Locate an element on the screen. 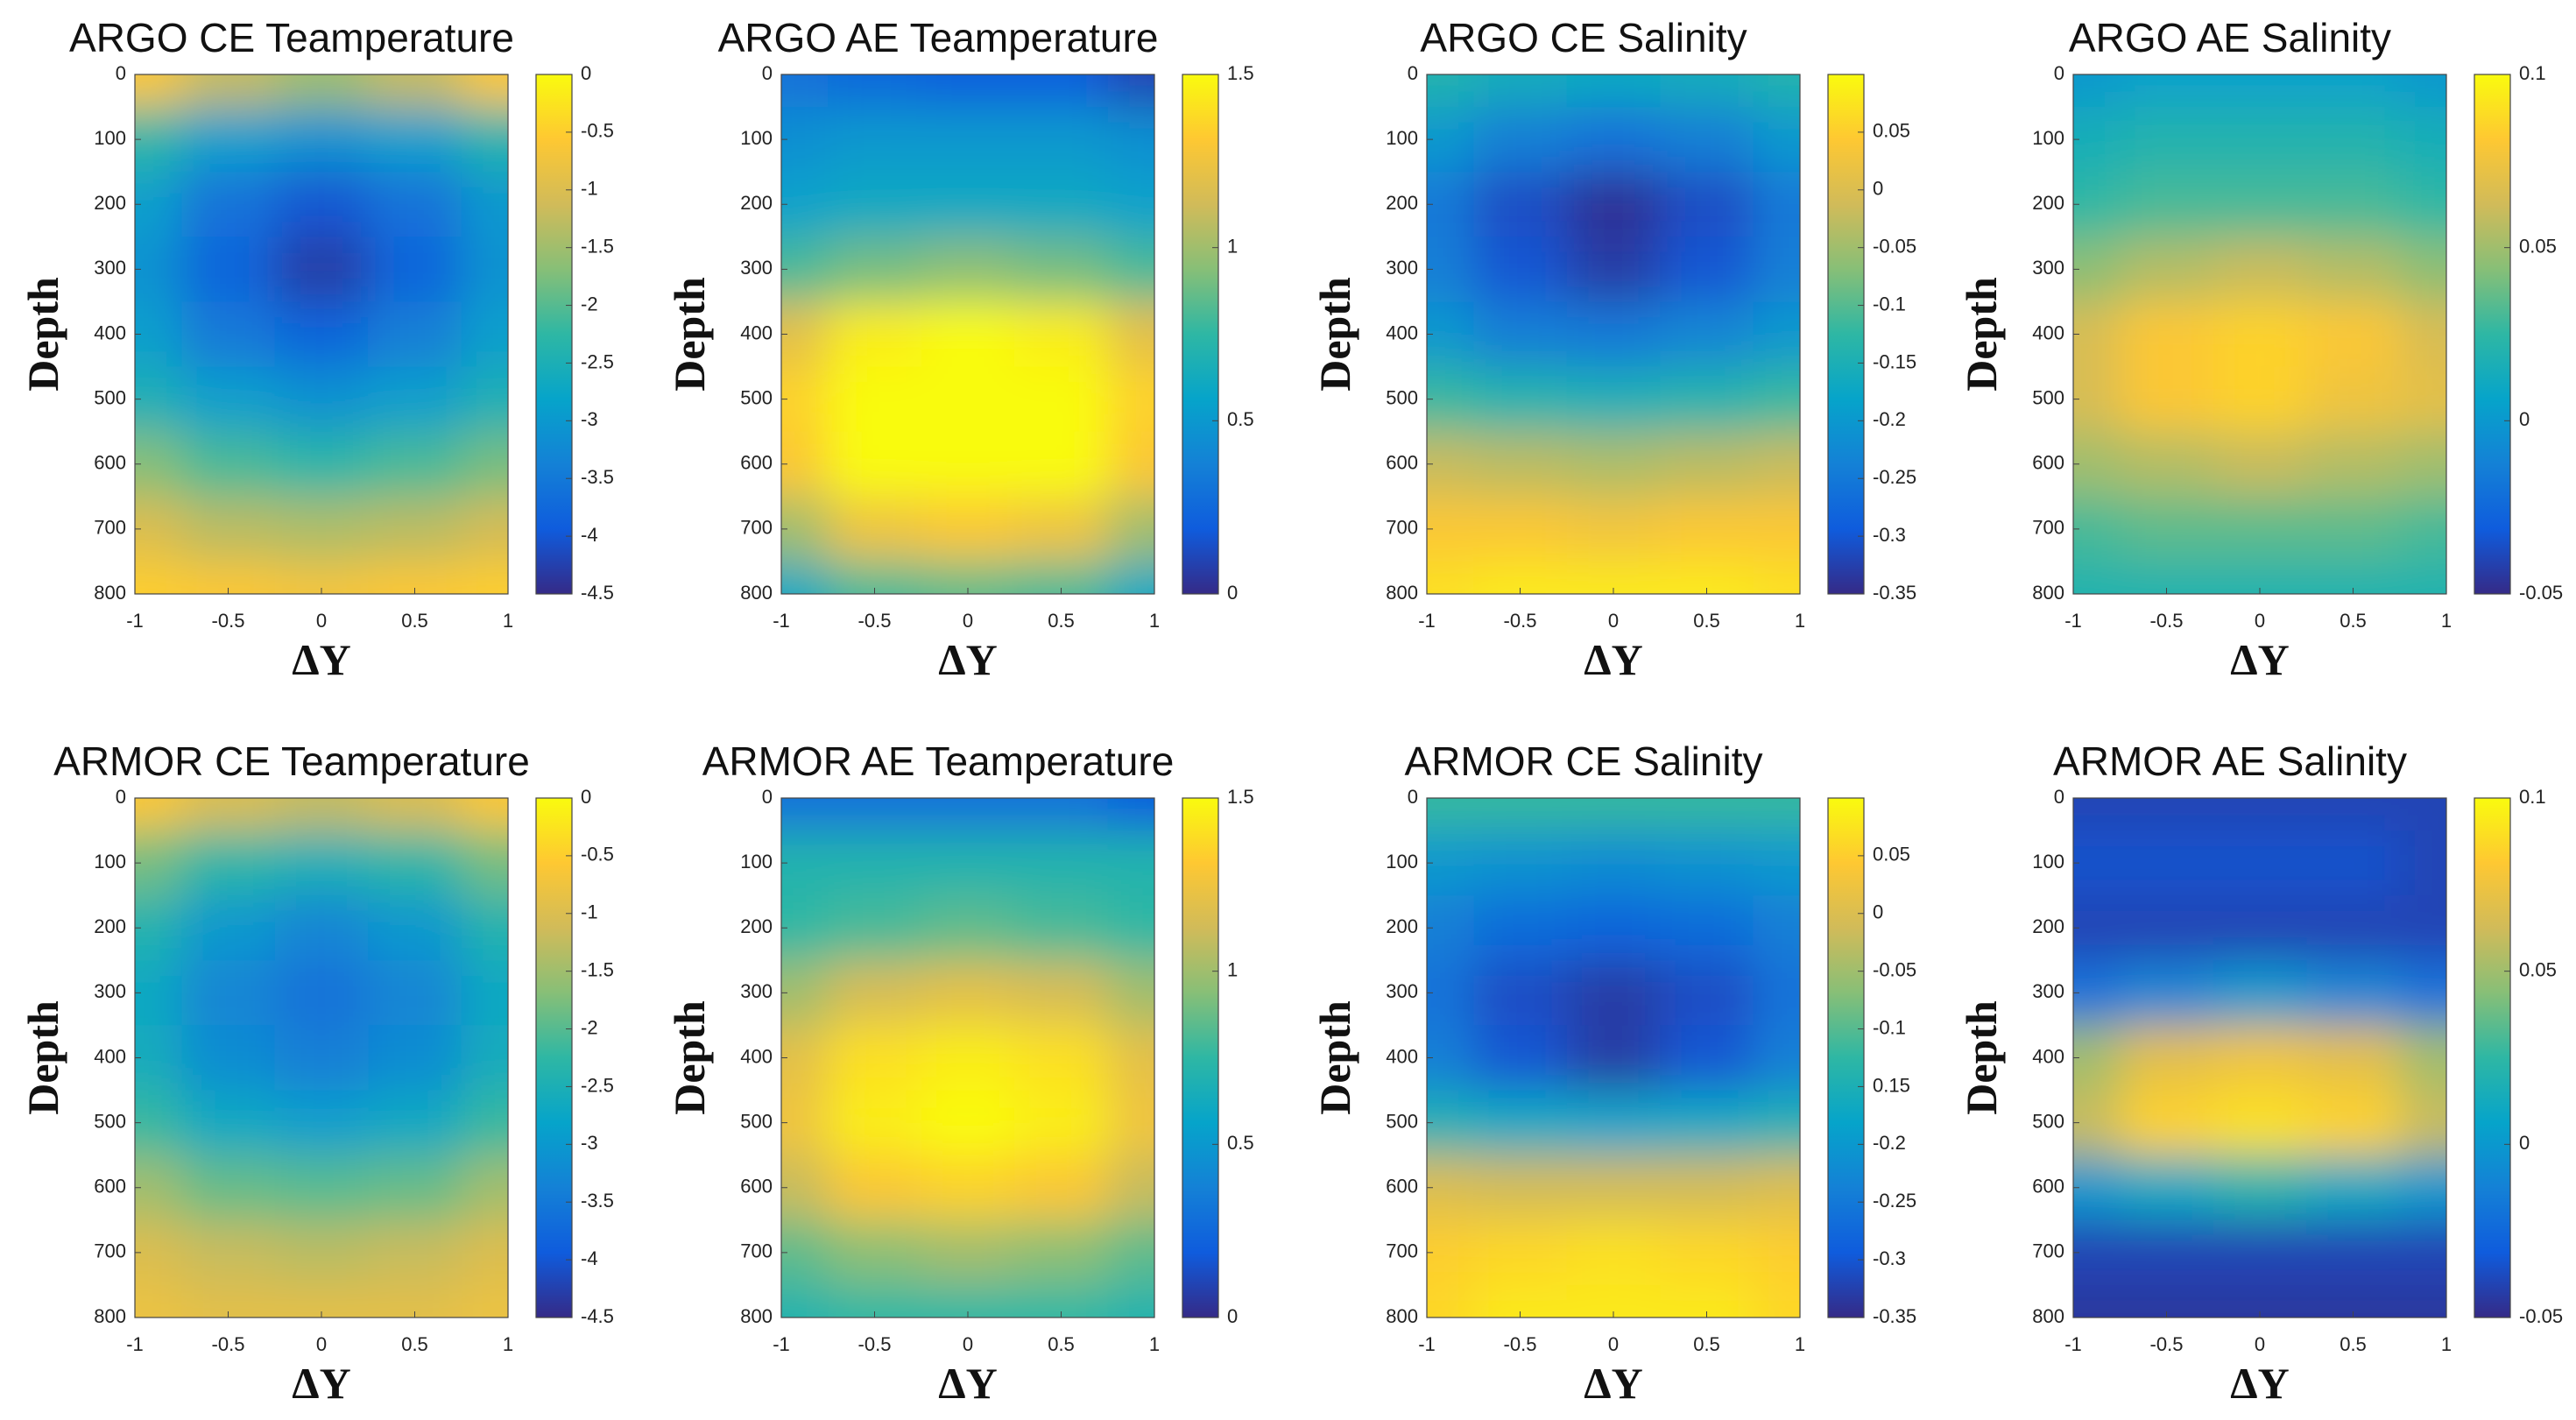  y-tick-label: 300 is located at coordinates (1402, 991).